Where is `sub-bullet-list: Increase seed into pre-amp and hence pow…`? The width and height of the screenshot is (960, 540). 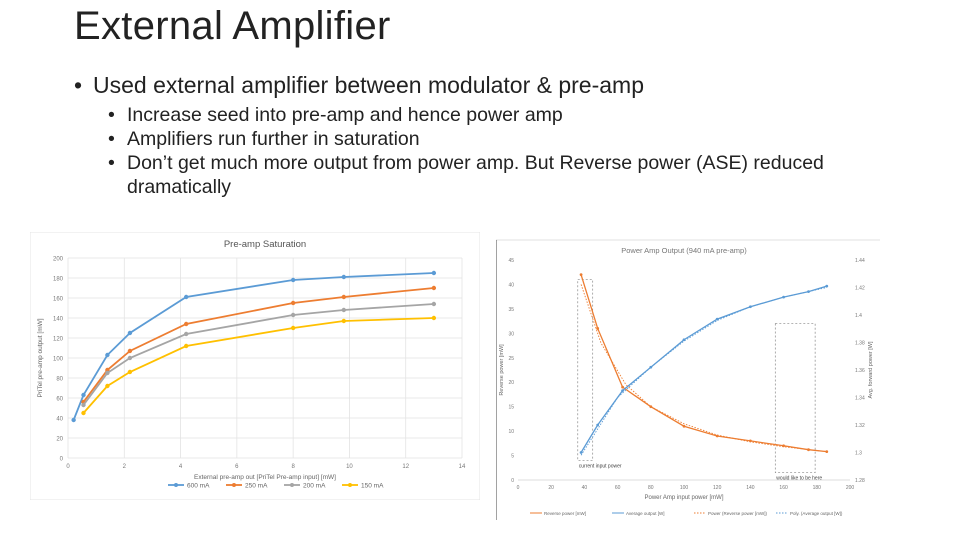 sub-bullet-list: Increase seed into pre-amp and hence pow… is located at coordinates (491, 151).